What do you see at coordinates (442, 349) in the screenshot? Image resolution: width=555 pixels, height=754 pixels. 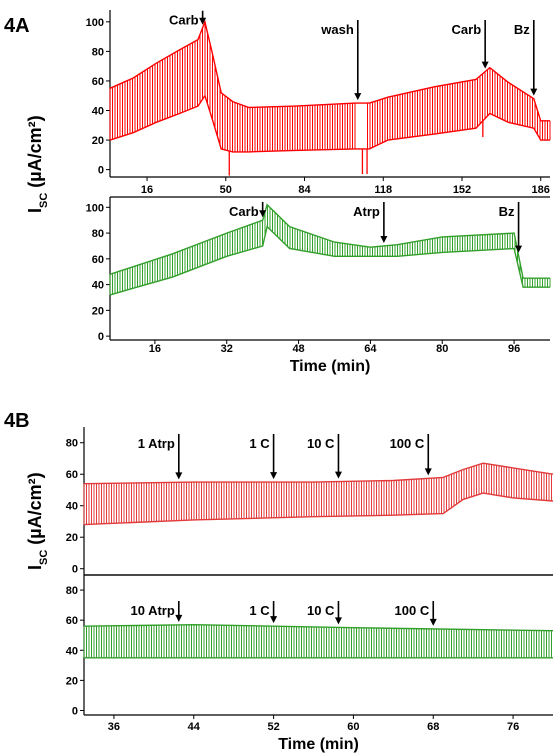 I see `x-tick-label: 80` at bounding box center [442, 349].